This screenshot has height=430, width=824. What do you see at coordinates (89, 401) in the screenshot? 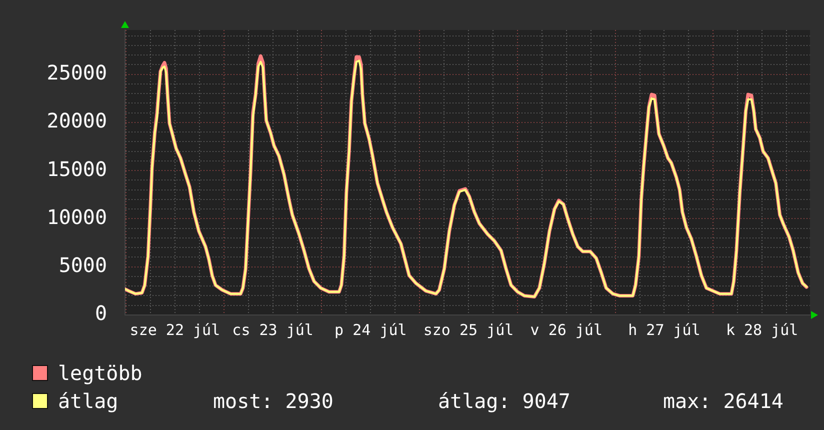
I see `legend-label: átlag` at bounding box center [89, 401].